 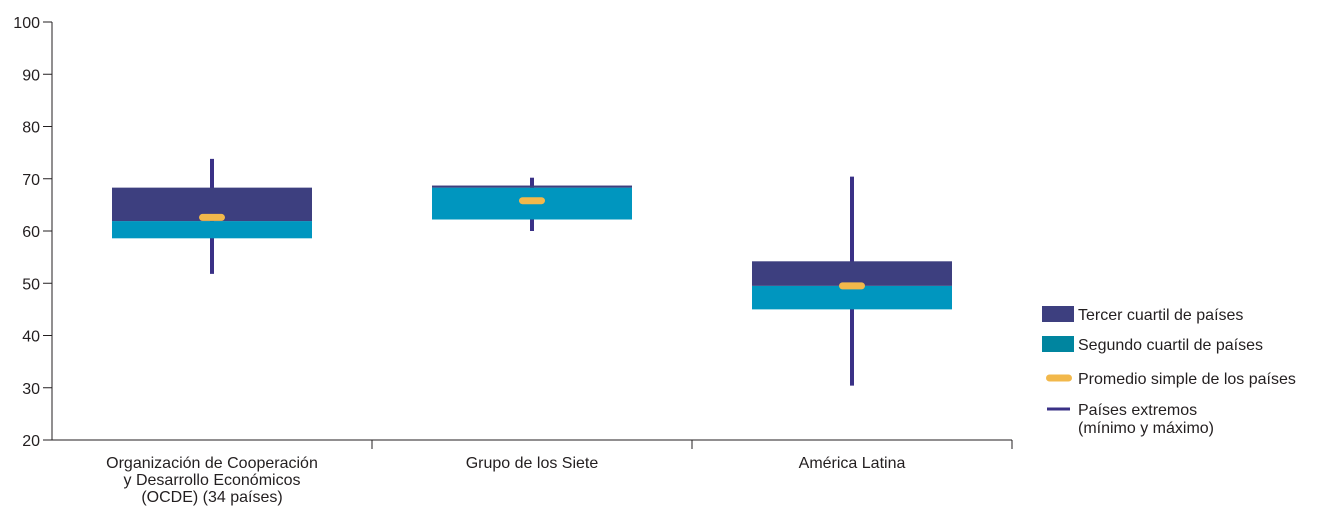 I want to click on y-axis: 20 30 40 50 60 70 80 90 100, so click(x=33, y=232).